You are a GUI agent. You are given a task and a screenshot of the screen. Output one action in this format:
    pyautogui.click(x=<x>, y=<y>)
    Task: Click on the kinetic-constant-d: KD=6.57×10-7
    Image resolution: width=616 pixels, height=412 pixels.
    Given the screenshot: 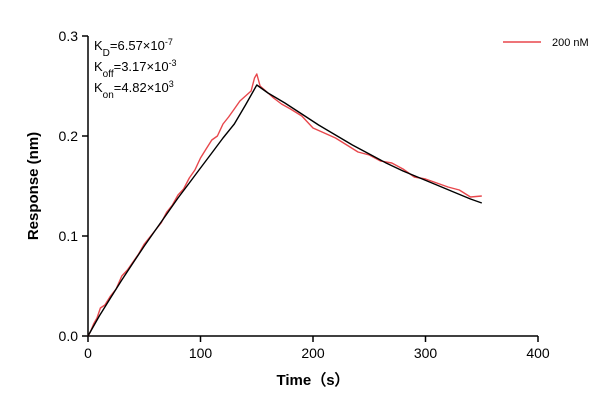 What is the action you would take?
    pyautogui.click(x=133, y=48)
    